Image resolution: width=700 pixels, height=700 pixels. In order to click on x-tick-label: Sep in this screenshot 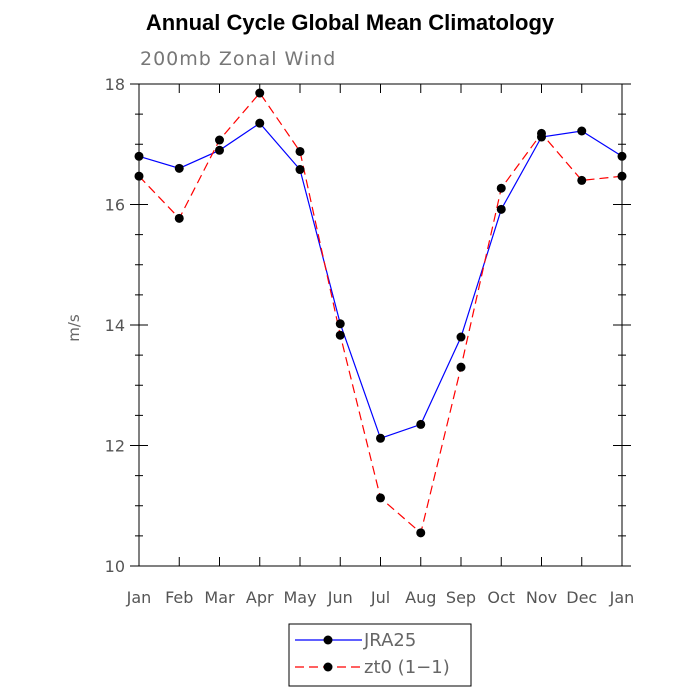, I will do `click(461, 597)`.